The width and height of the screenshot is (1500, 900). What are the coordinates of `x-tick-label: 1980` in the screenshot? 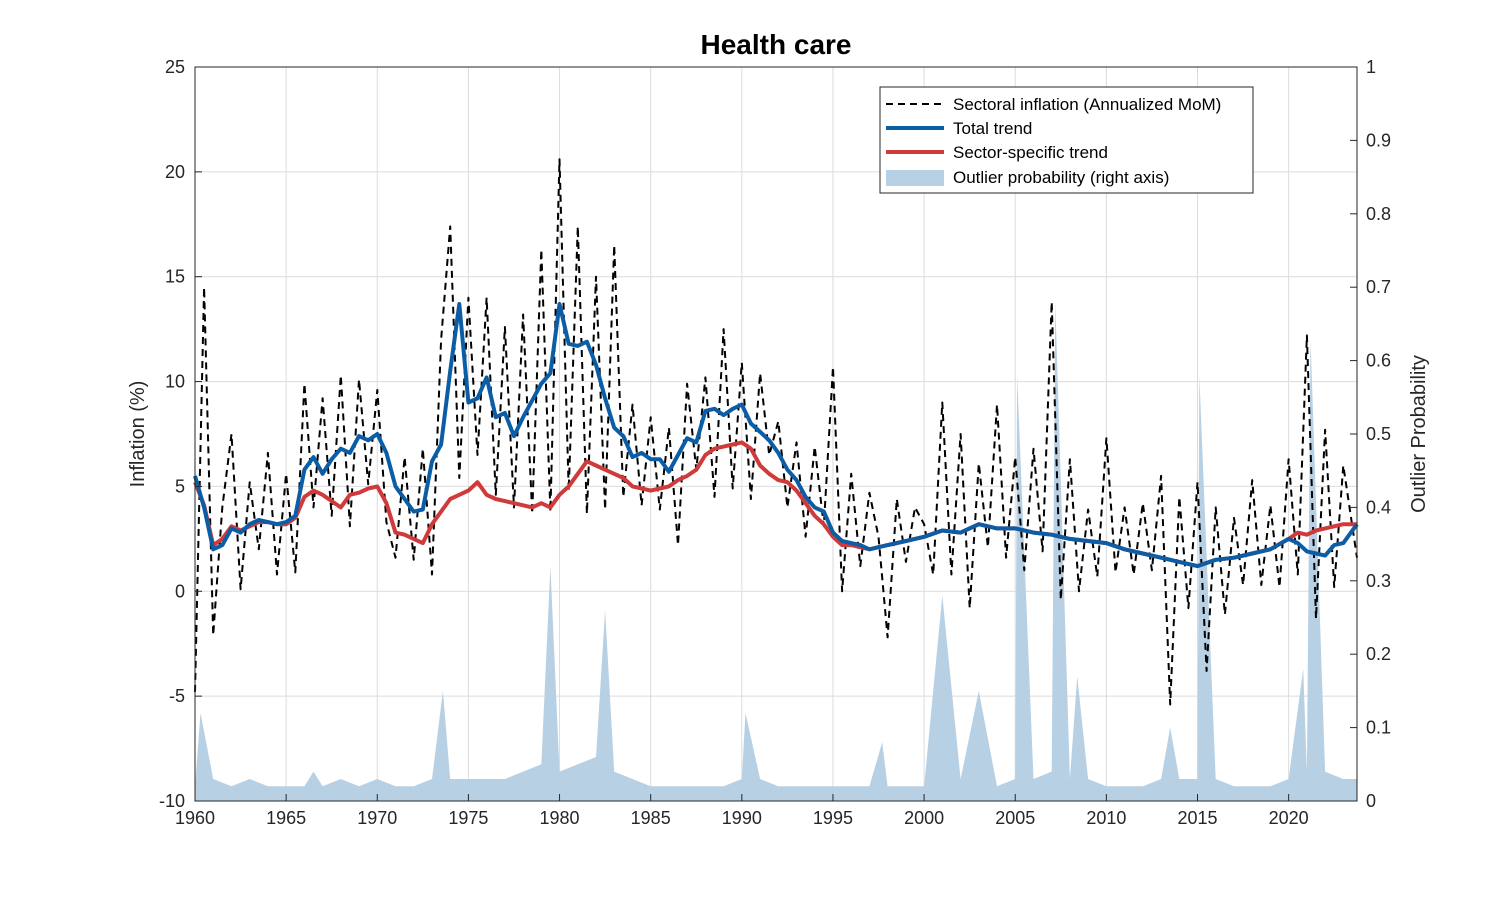 It's located at (560, 818).